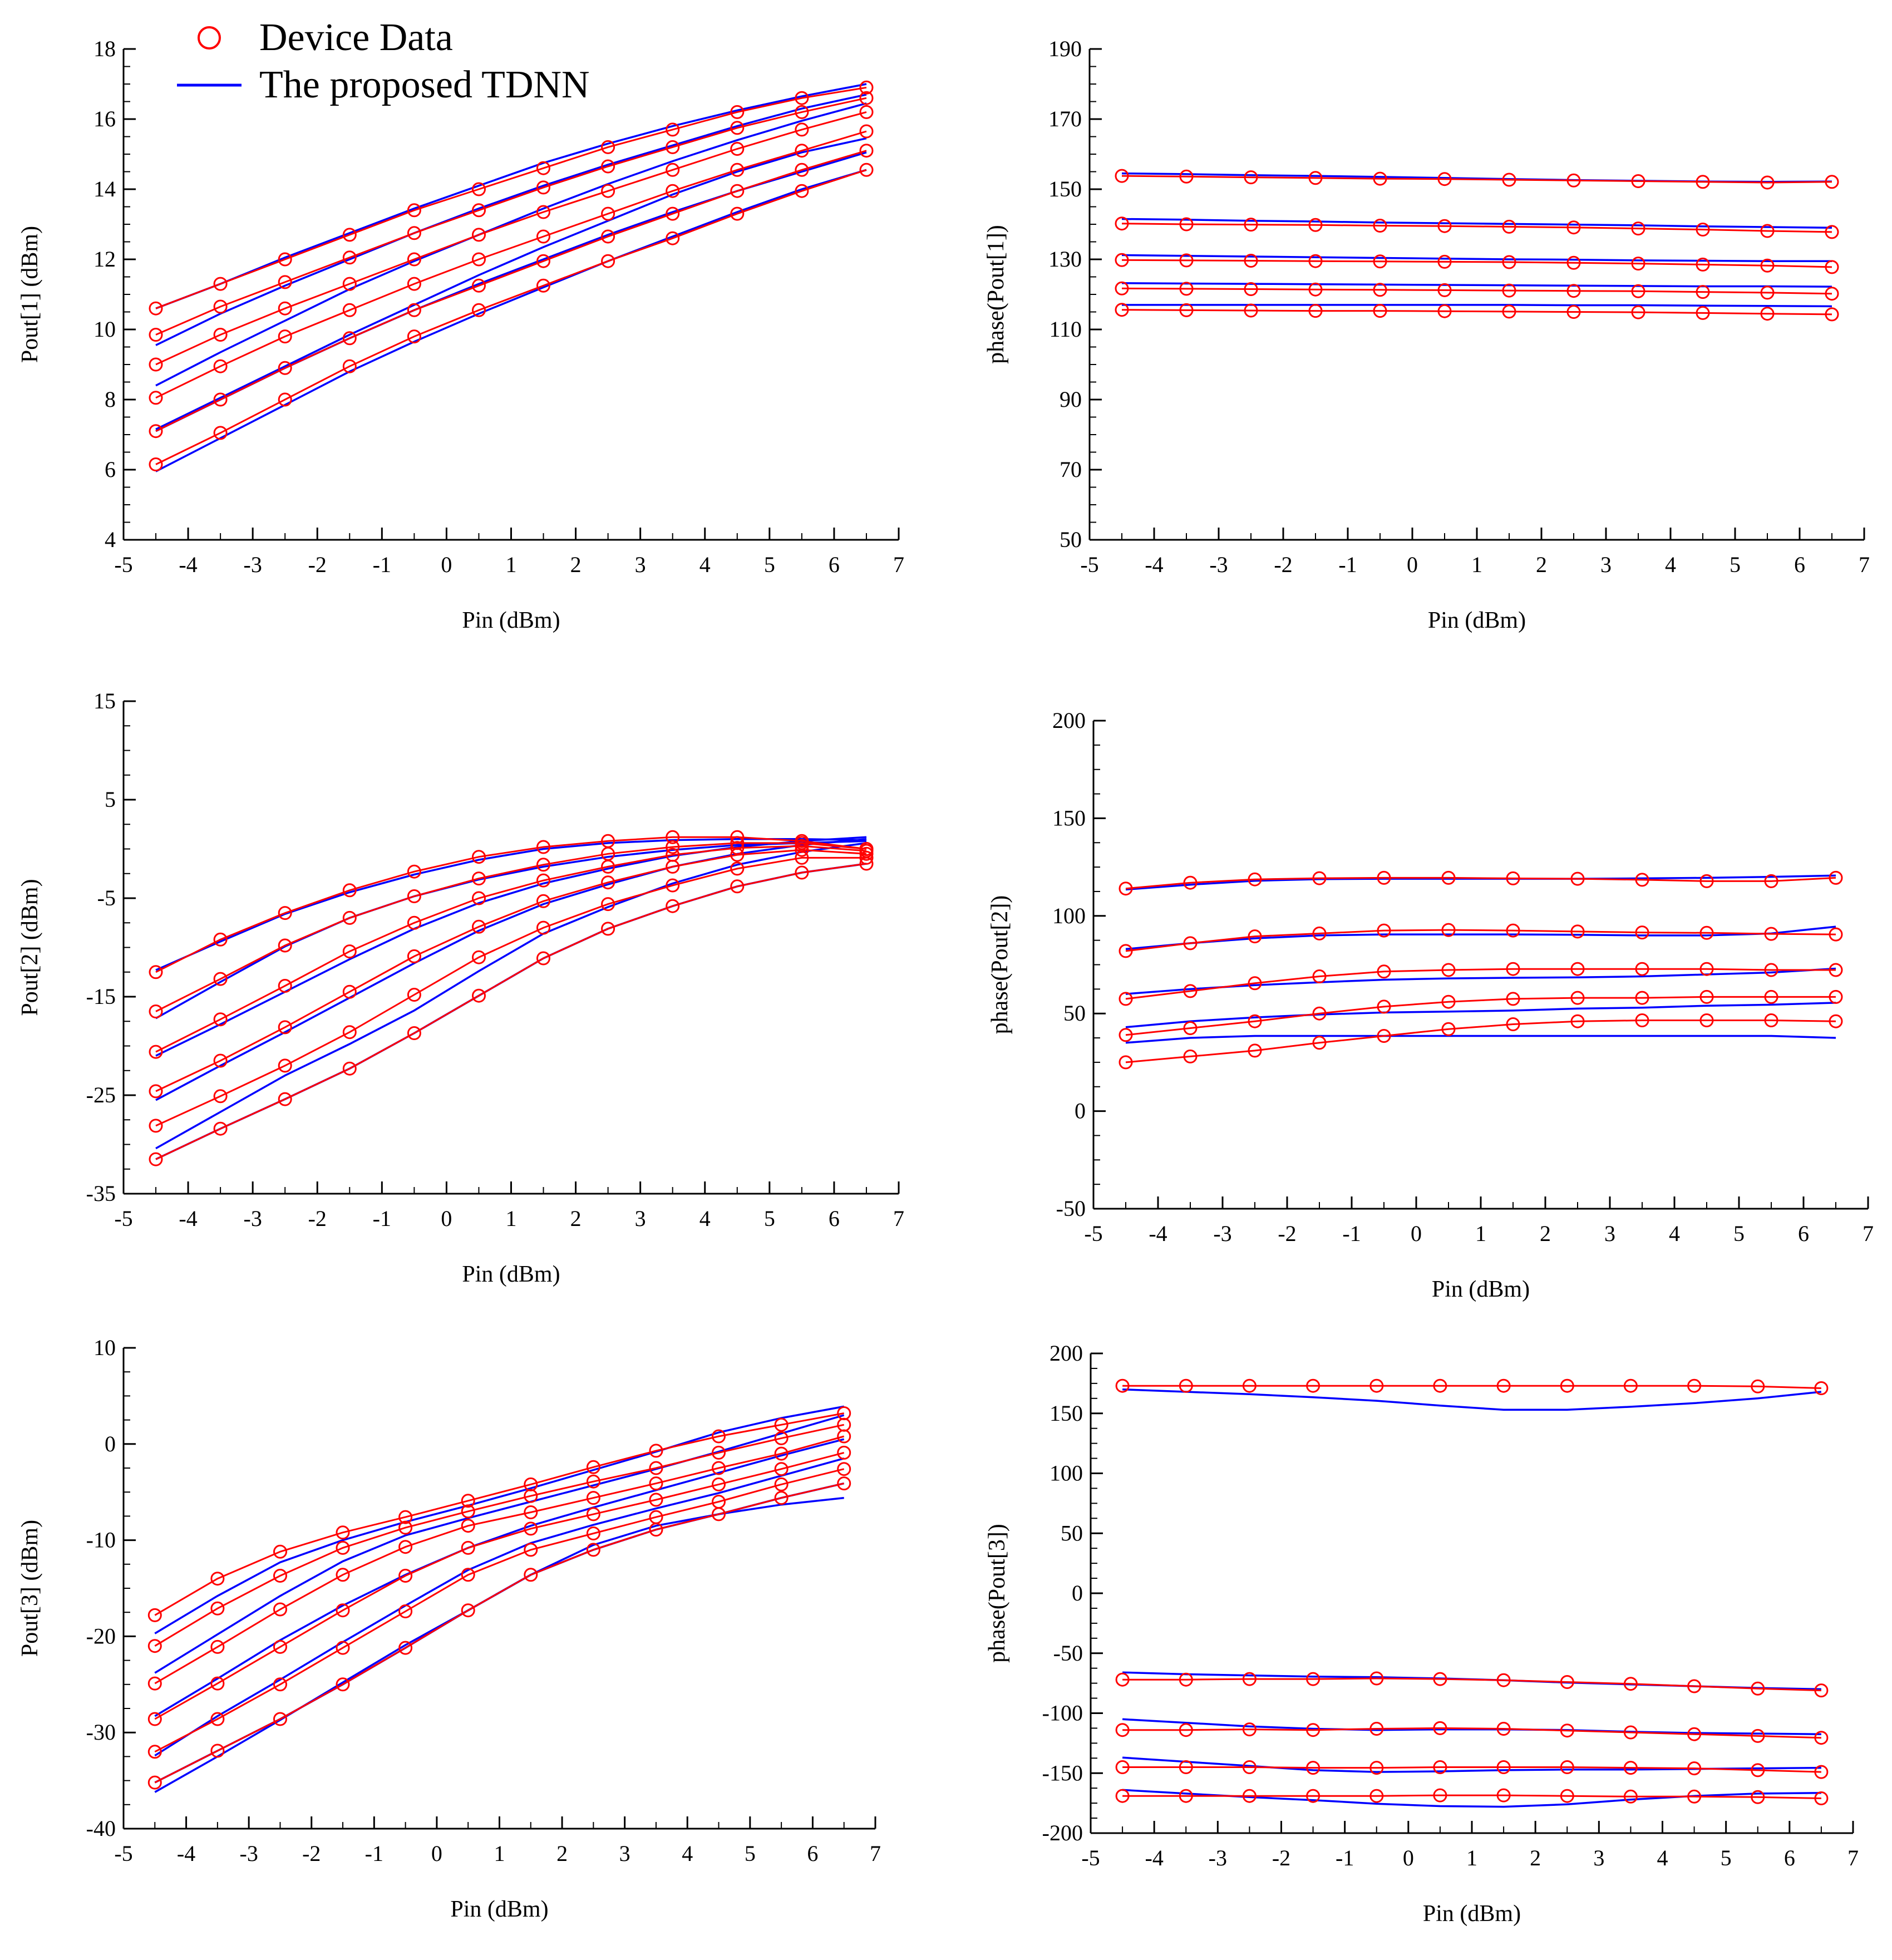 Image resolution: width=1892 pixels, height=1960 pixels. I want to click on x-tick-label: 6, so click(834, 1218).